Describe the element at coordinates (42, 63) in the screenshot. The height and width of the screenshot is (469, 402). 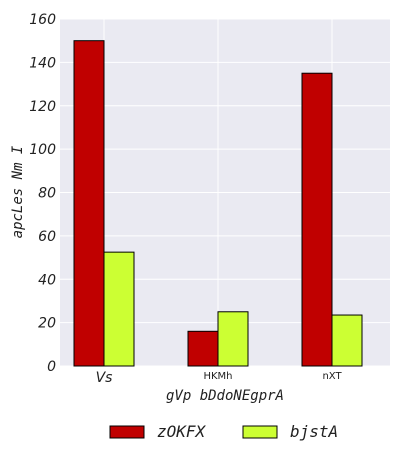
I see `y-tick-label: 140` at that location.